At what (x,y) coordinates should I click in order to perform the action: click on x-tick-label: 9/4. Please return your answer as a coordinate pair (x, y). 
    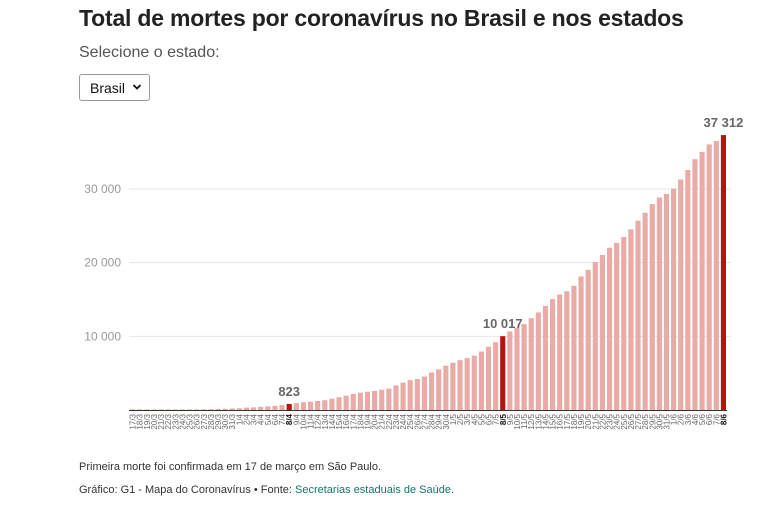
    Looking at the image, I should click on (296, 419).